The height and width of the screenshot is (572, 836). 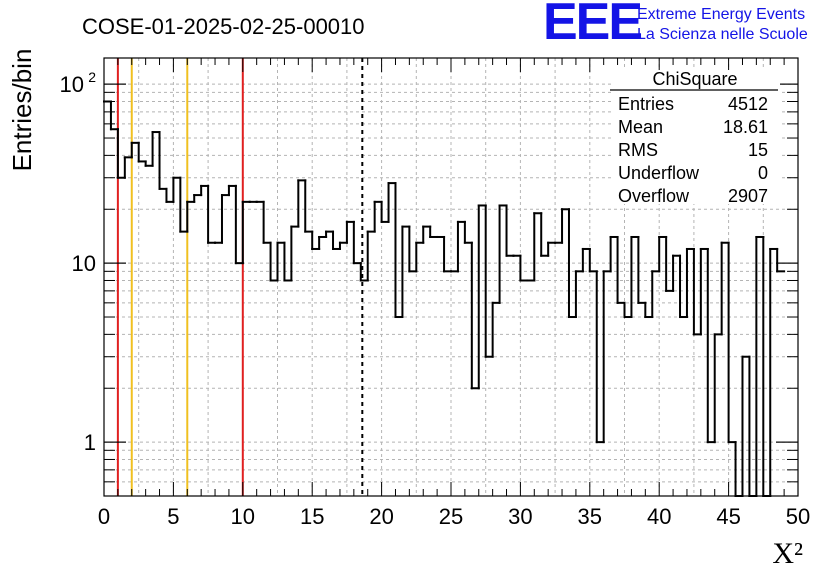 What do you see at coordinates (659, 173) in the screenshot?
I see `stats-row-label: Underflow` at bounding box center [659, 173].